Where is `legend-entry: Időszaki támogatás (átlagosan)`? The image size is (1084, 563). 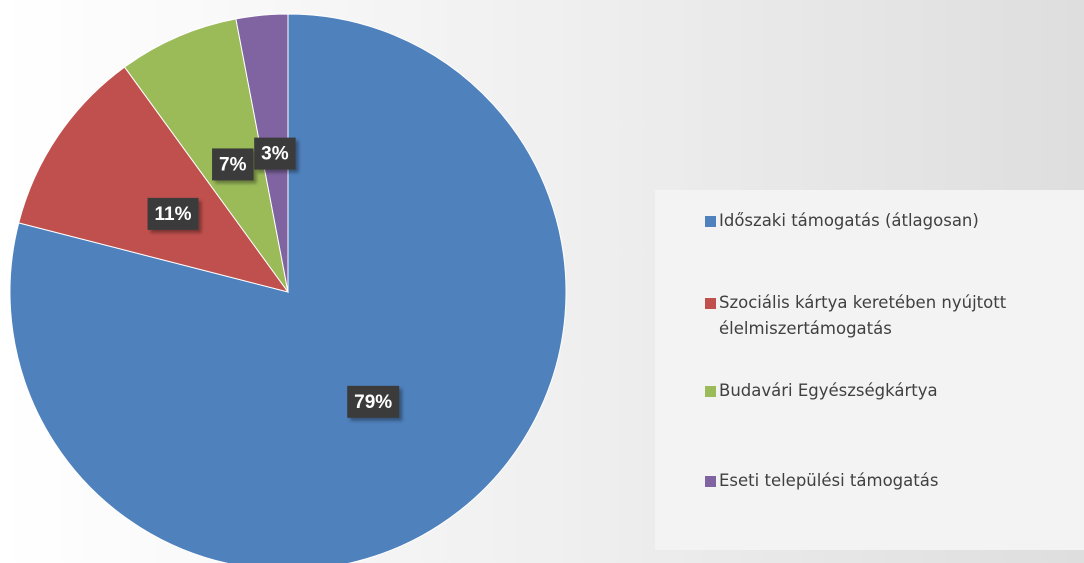 legend-entry: Időszaki támogatás (átlagosan) is located at coordinates (889, 221).